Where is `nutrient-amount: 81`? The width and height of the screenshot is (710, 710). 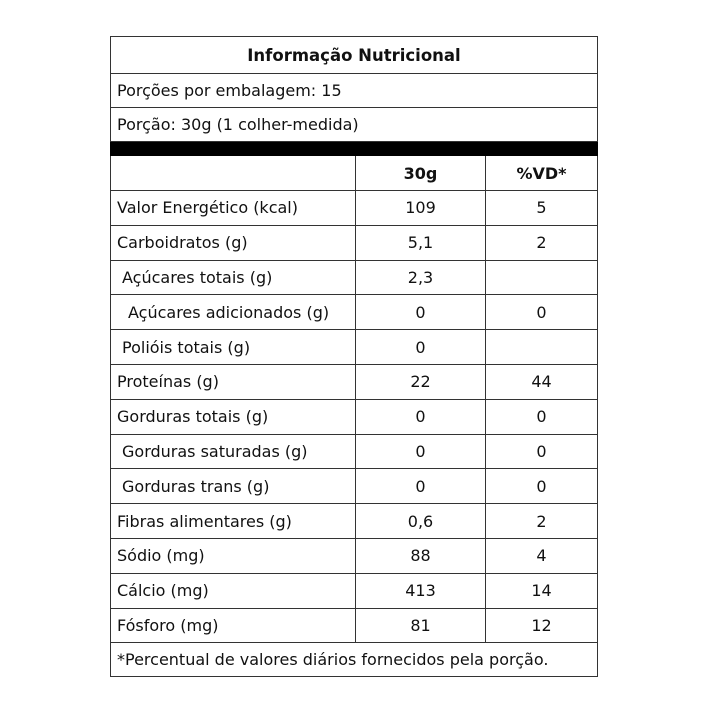
nutrient-amount: 81 is located at coordinates (420, 625).